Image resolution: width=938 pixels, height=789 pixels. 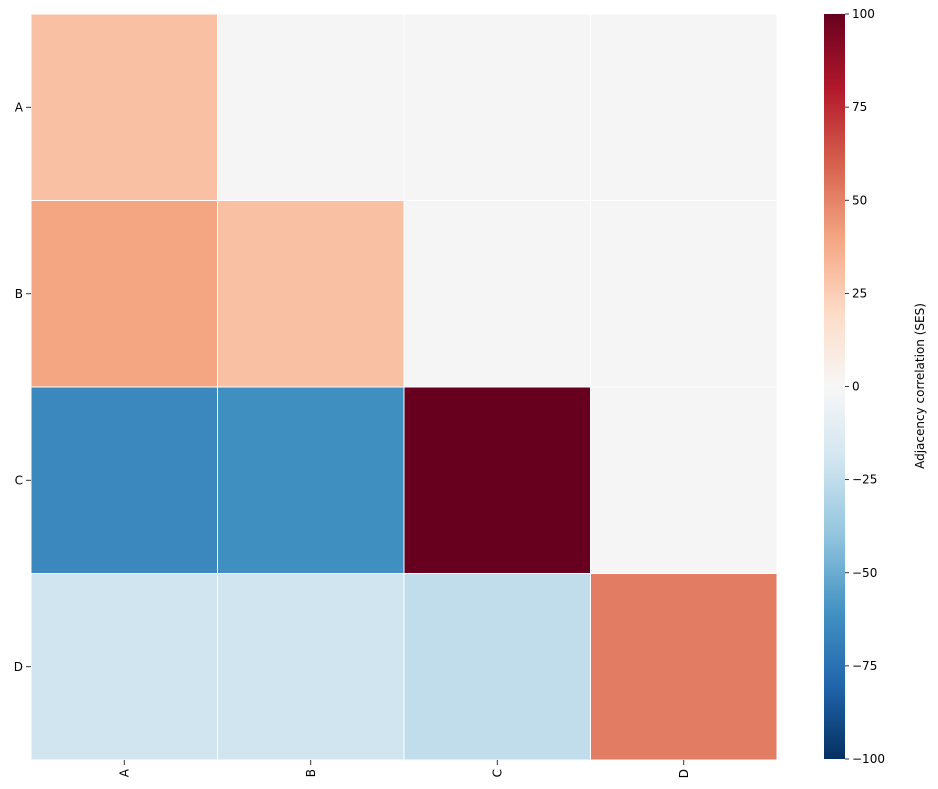 I want to click on colorbar-label: Adjacency correlation (SES), so click(x=920, y=386).